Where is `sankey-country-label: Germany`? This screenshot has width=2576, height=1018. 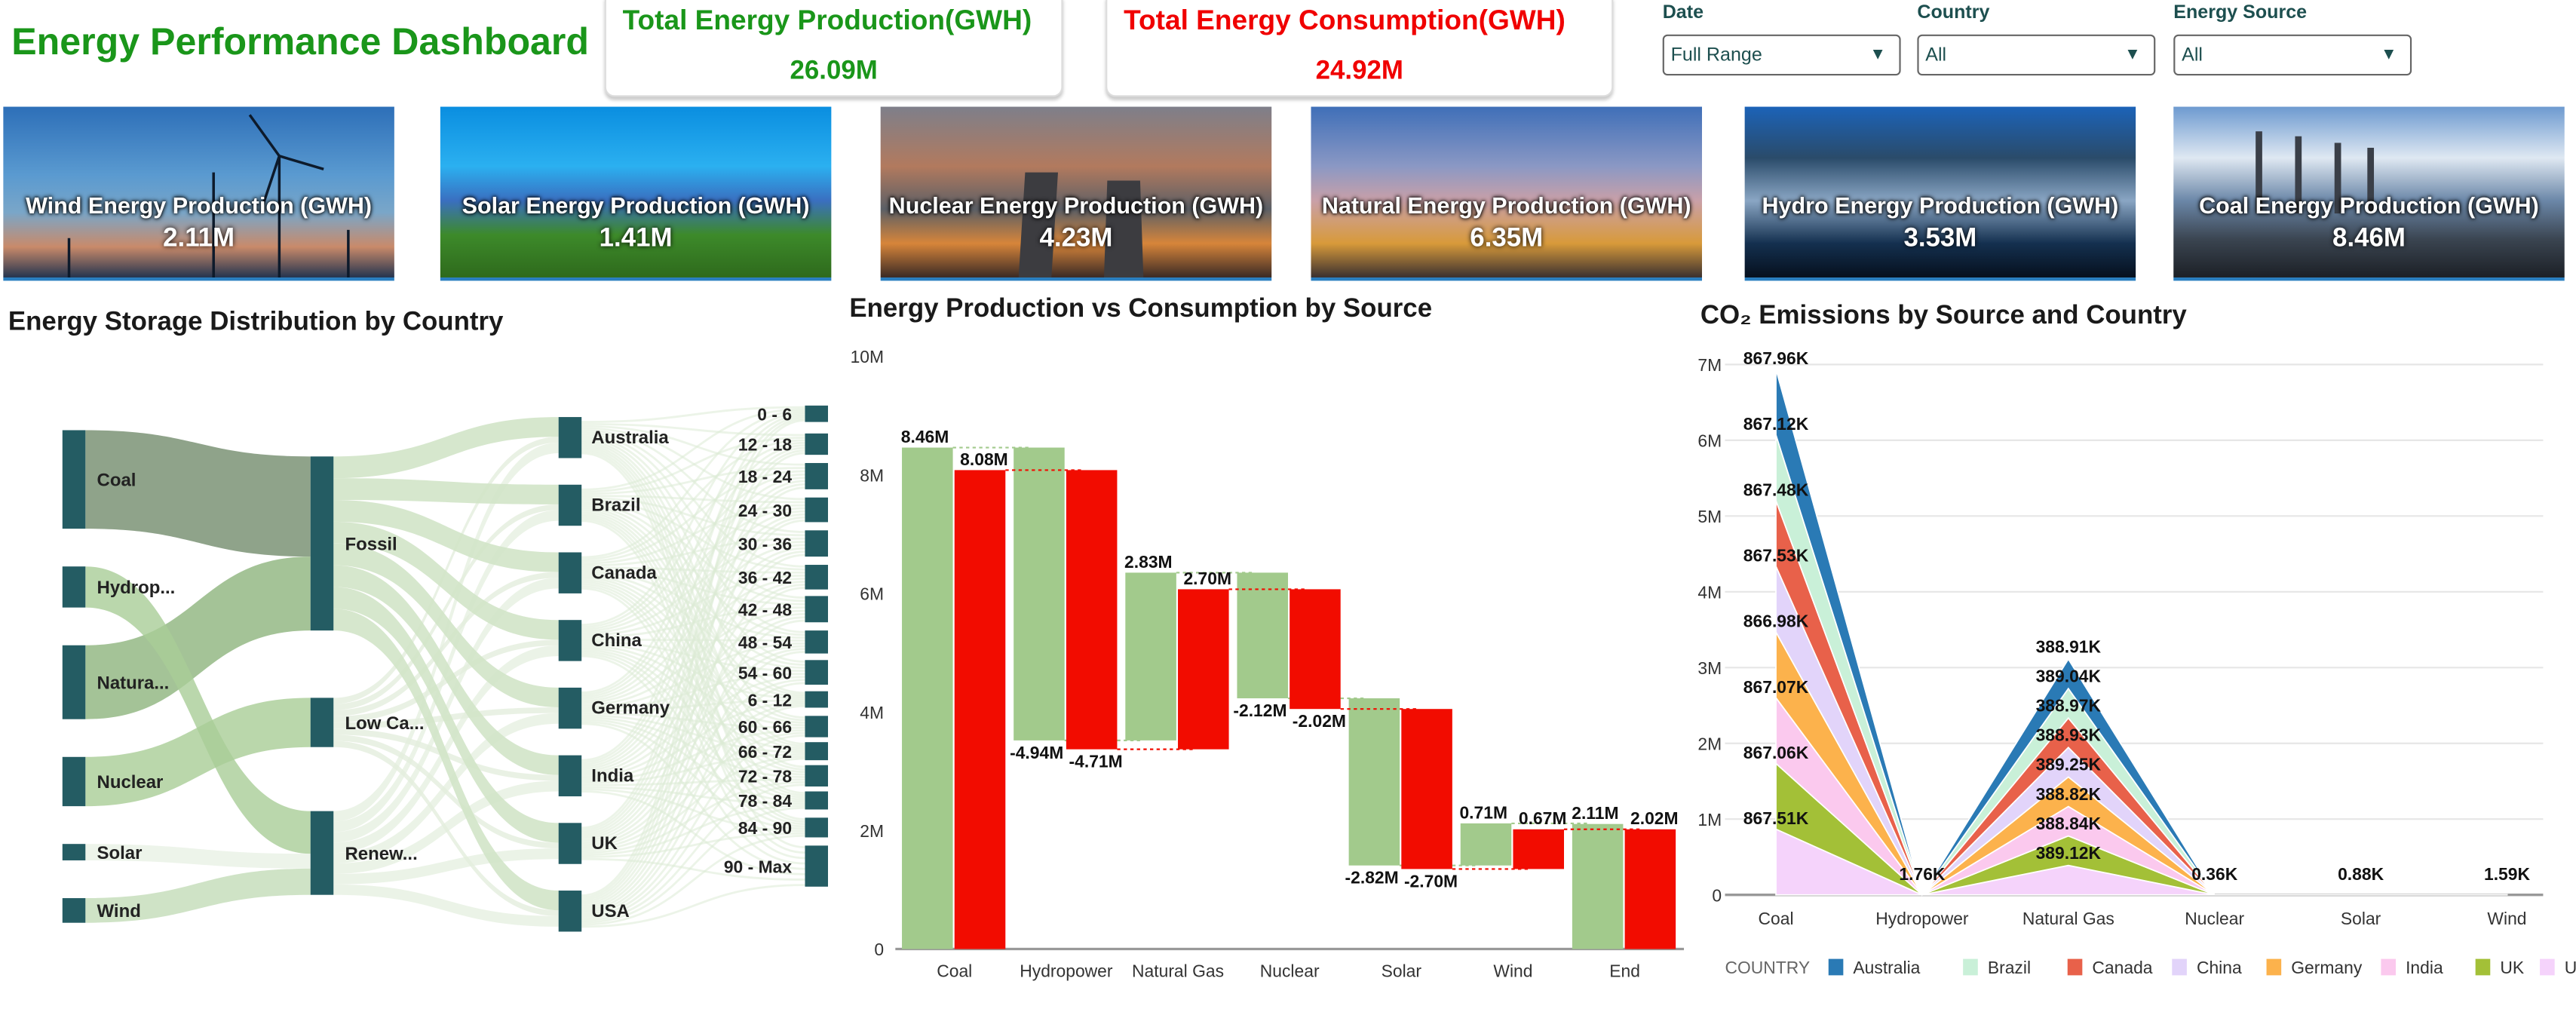 sankey-country-label: Germany is located at coordinates (630, 709).